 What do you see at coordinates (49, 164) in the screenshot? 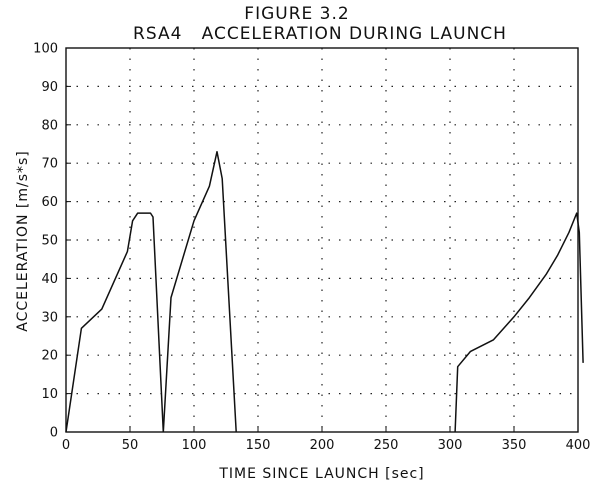
I see `y-tick-label: 70` at bounding box center [49, 164].